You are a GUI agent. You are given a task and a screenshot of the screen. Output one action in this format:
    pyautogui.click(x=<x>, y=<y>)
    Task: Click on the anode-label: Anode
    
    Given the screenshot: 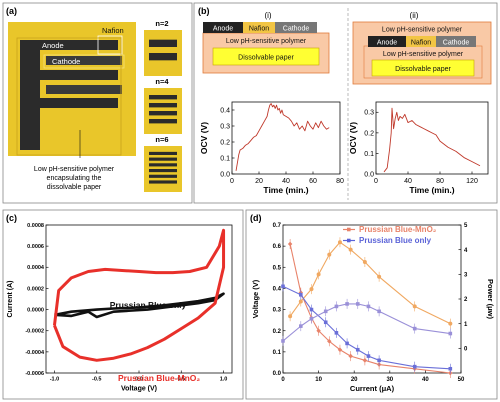 What is the action you would take?
    pyautogui.click(x=53, y=45)
    